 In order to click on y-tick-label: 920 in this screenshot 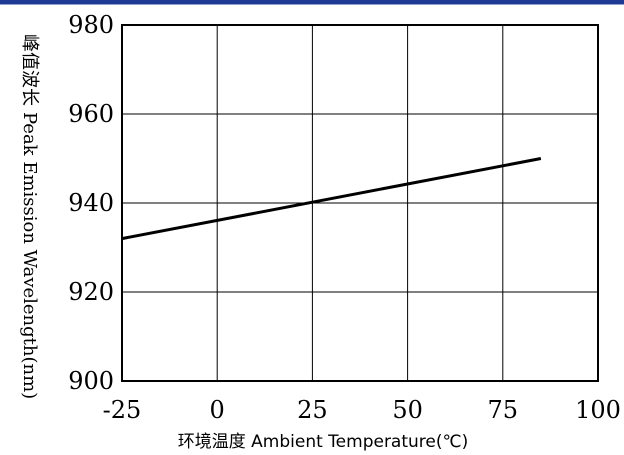, I will do `click(91, 292)`.